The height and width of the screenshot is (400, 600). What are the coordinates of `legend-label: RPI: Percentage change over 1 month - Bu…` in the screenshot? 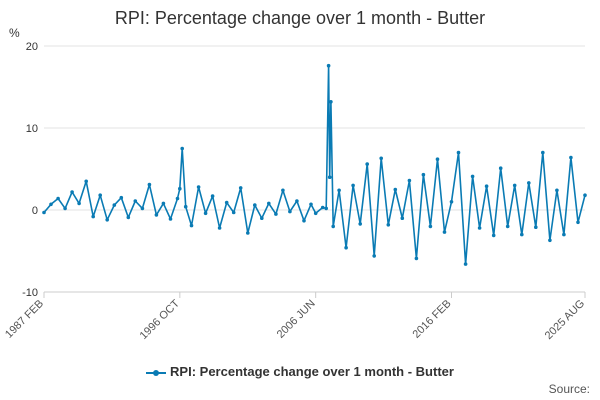 It's located at (312, 371).